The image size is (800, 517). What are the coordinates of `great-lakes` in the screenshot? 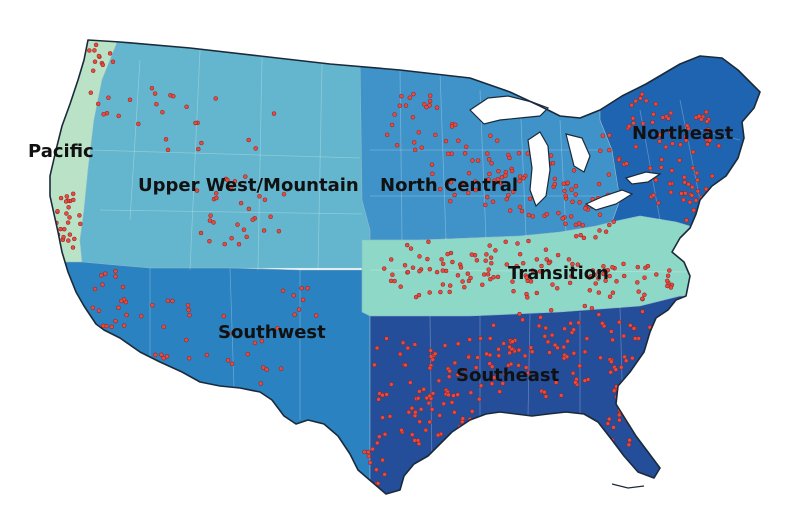 It's located at (565, 153).